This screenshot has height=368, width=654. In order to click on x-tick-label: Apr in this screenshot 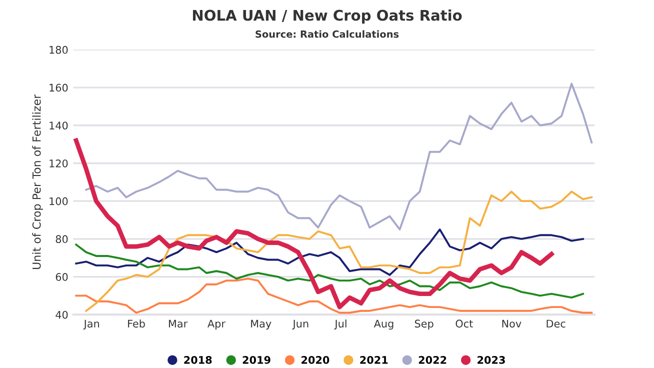, I will do `click(217, 325)`.